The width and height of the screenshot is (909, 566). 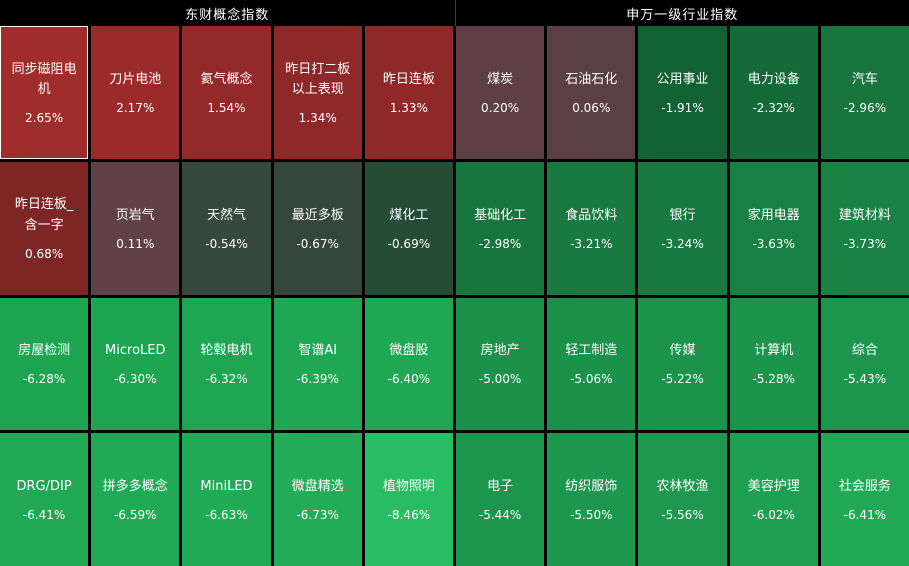 What do you see at coordinates (682, 499) in the screenshot?
I see `heatmap-tile: 农林牧渔 -5.56%` at bounding box center [682, 499].